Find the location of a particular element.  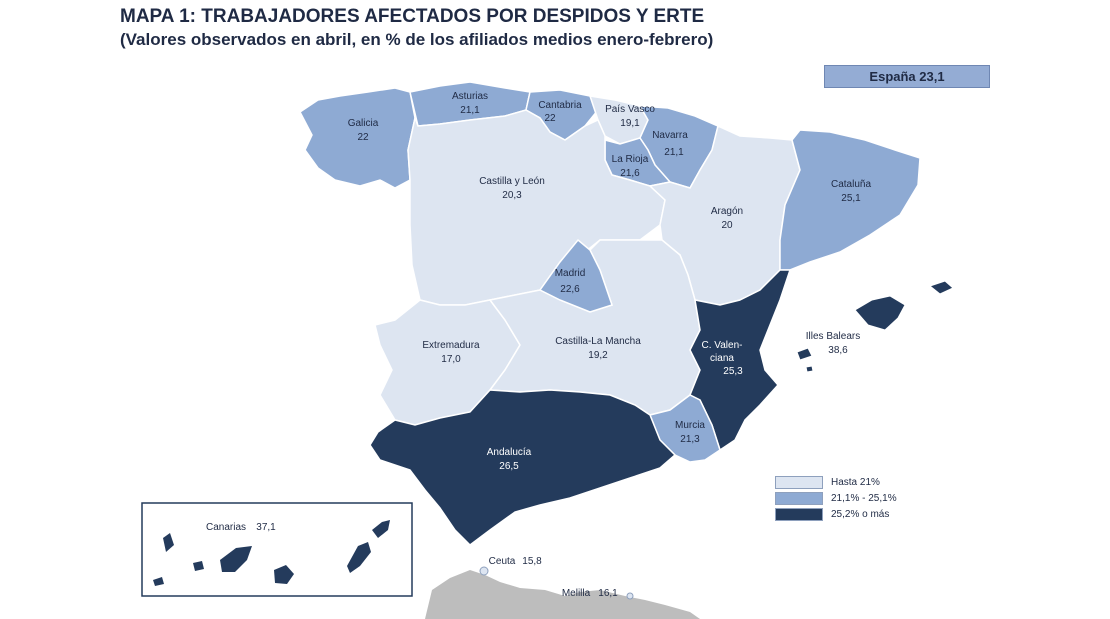

legend-label-mid: 21,1% - 25,1% is located at coordinates (864, 498).